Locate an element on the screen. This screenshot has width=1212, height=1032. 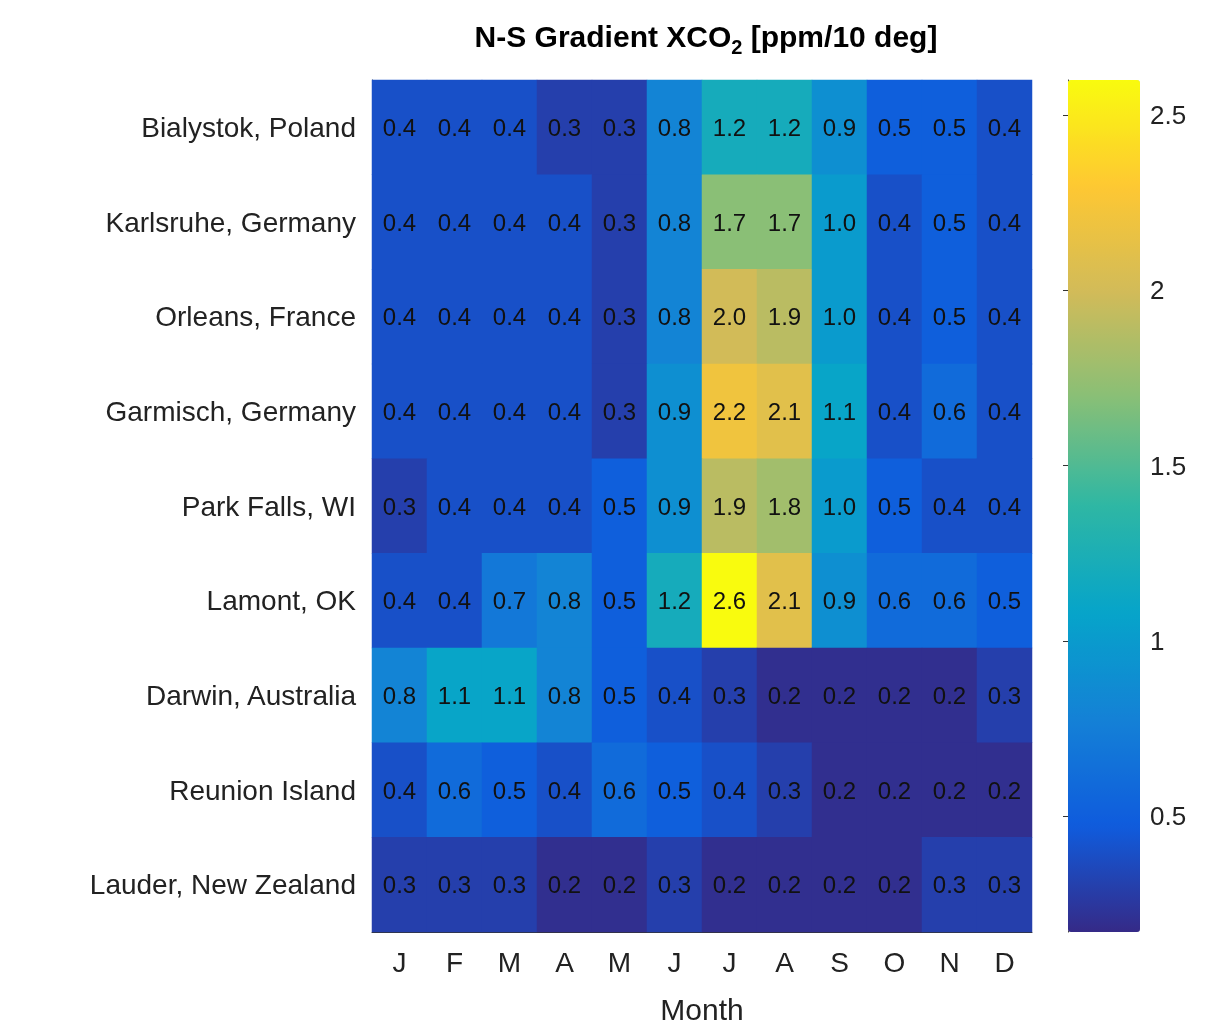
data-label: 1.9 is located at coordinates (729, 506).